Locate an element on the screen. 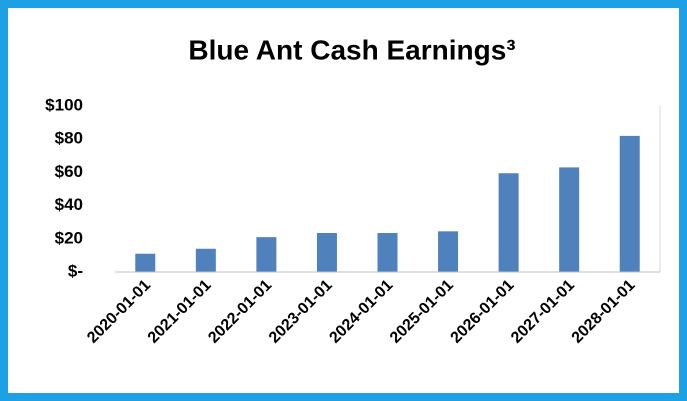 This screenshot has height=401, width=687. y-tick-label: $40 is located at coordinates (69, 204).